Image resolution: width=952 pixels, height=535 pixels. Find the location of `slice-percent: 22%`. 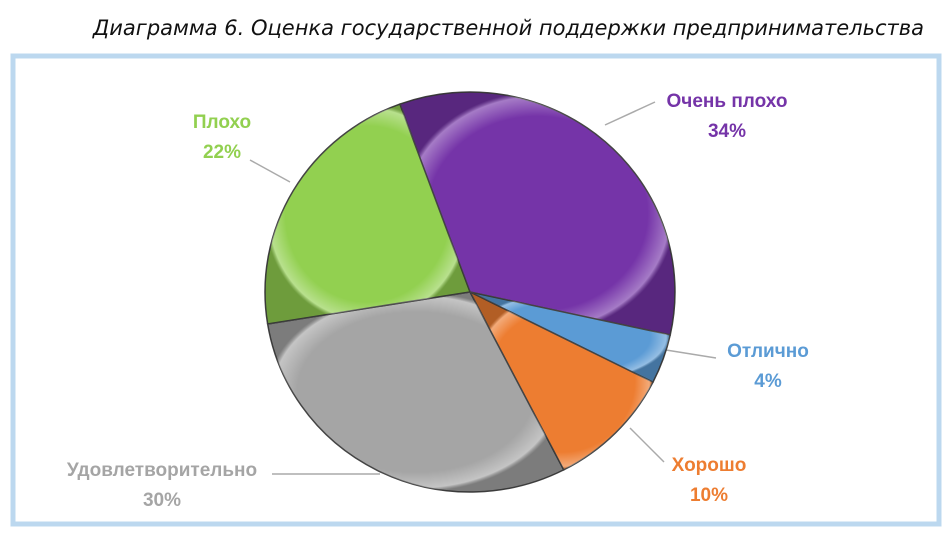

slice-percent: 22% is located at coordinates (222, 152).